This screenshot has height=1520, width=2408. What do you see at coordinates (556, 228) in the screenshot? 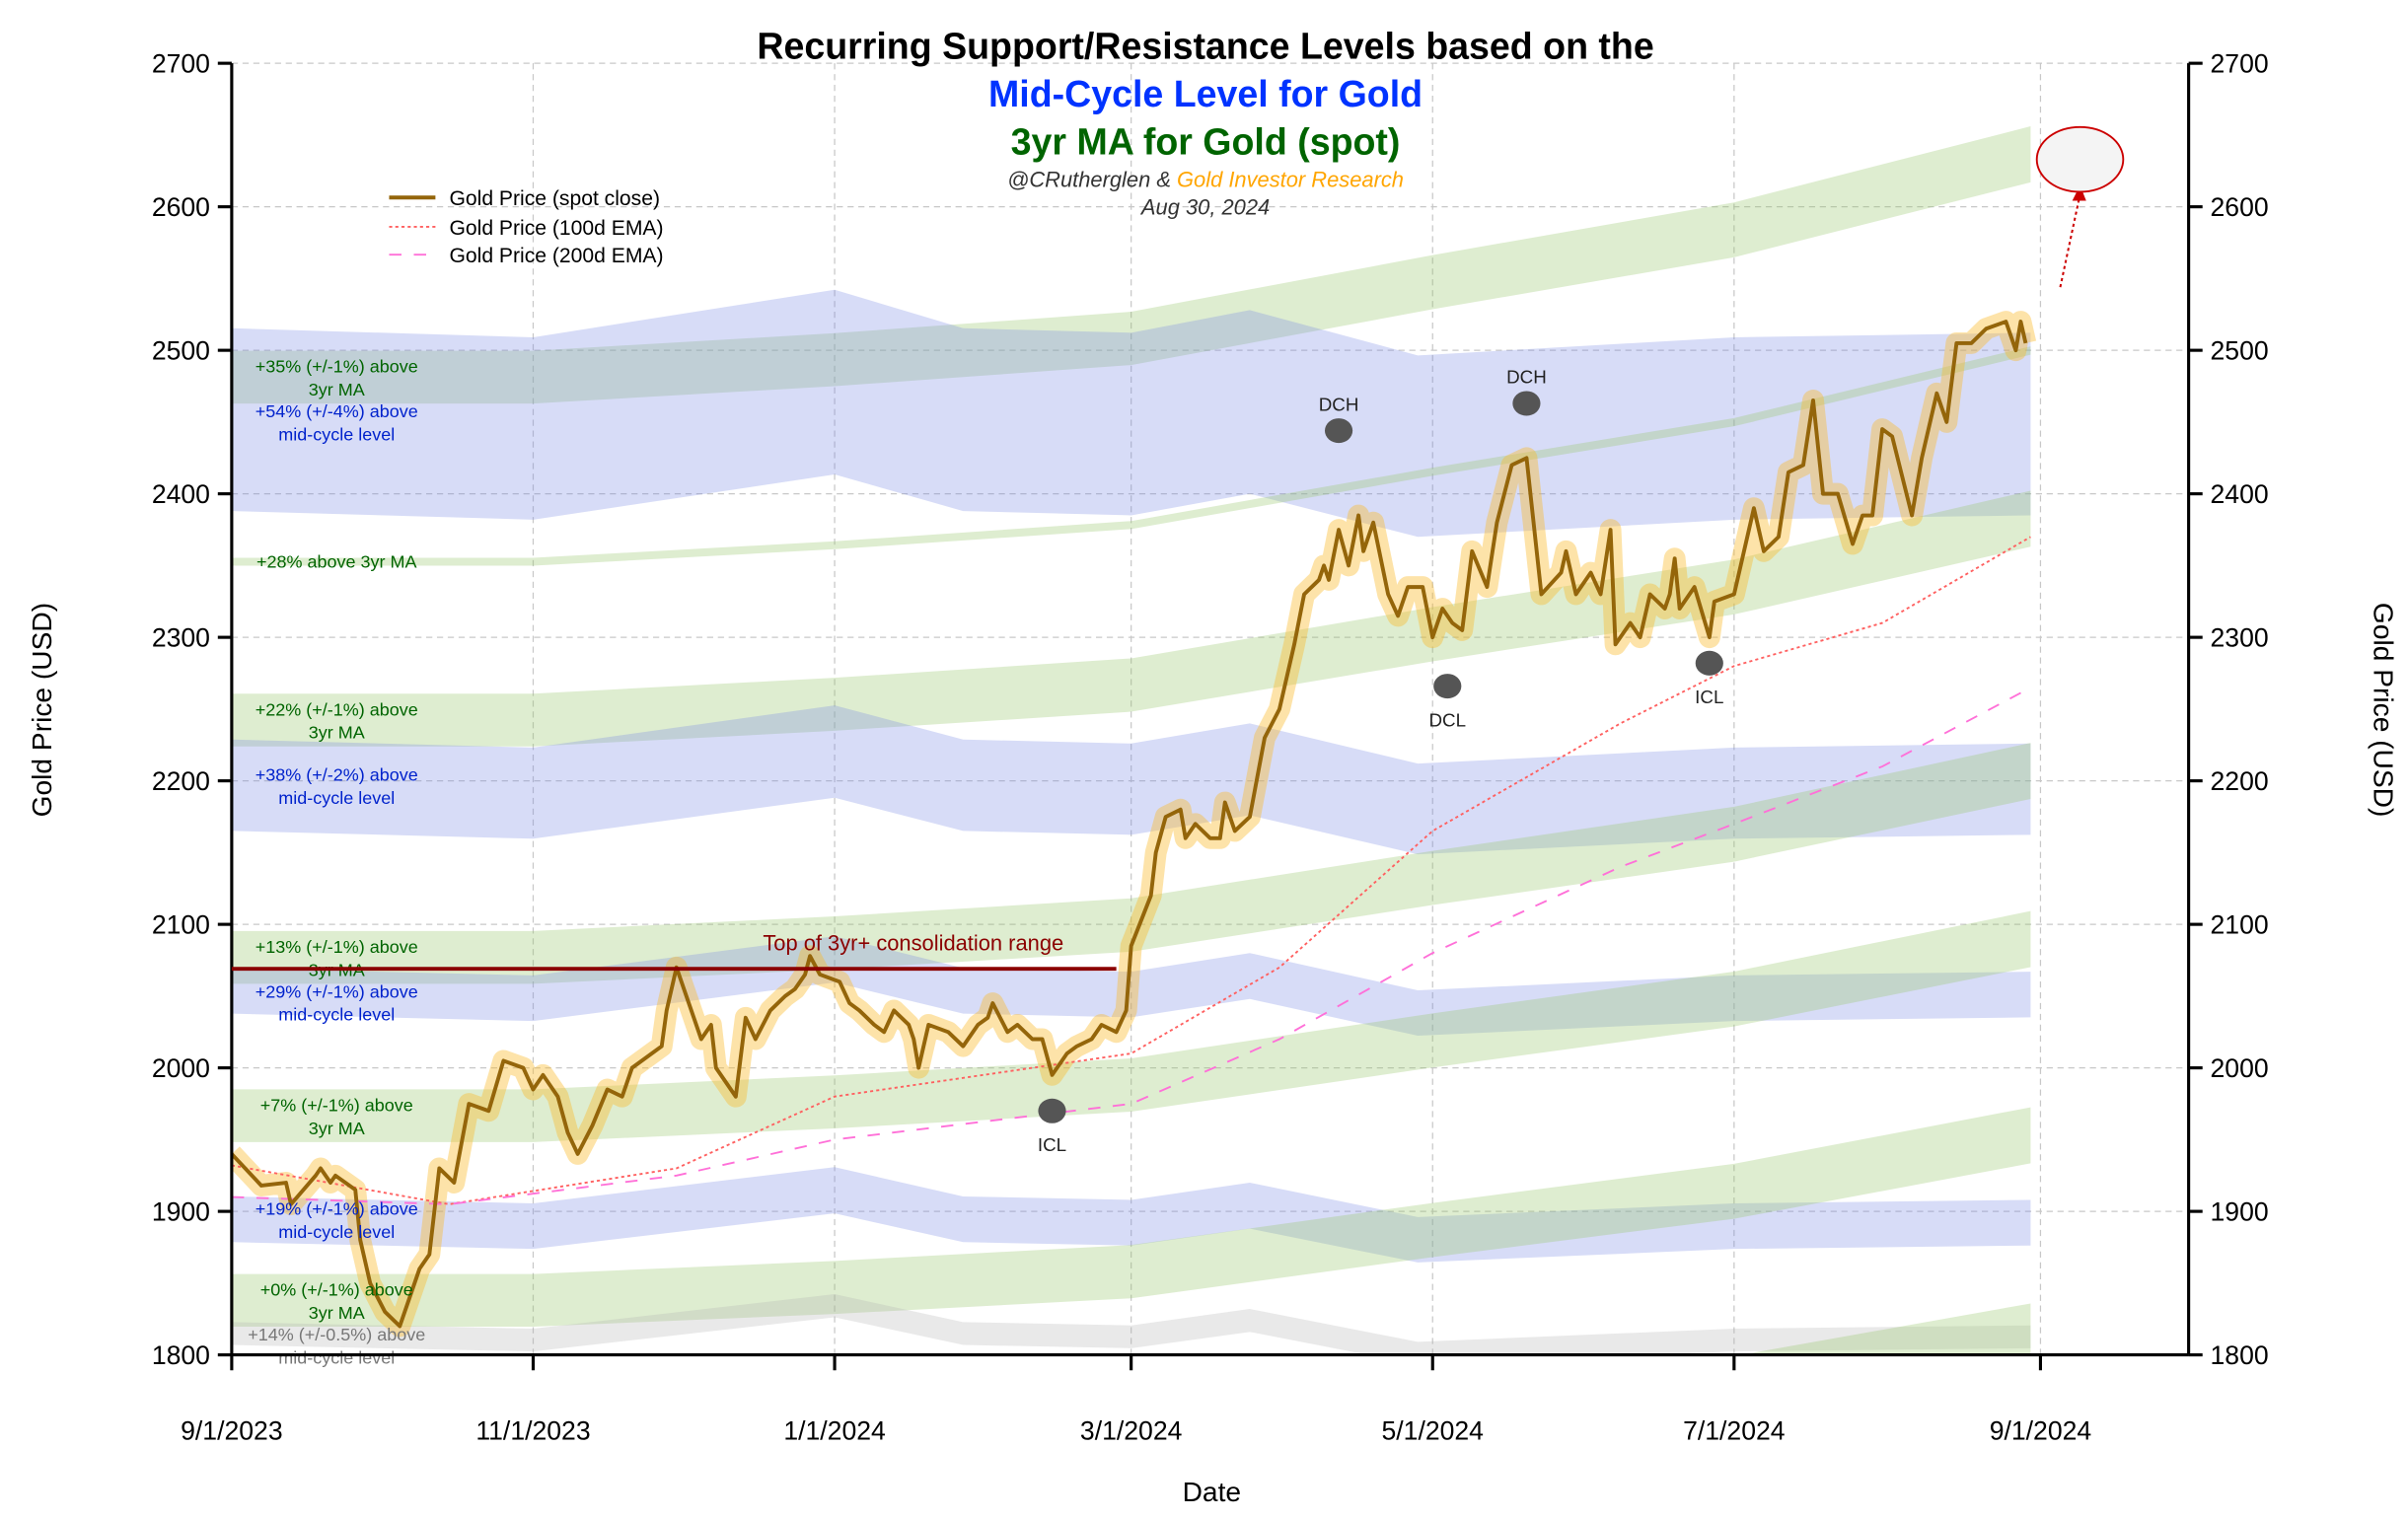
I see `legend-label-ema100: Gold Price (100d EMA)` at bounding box center [556, 228].